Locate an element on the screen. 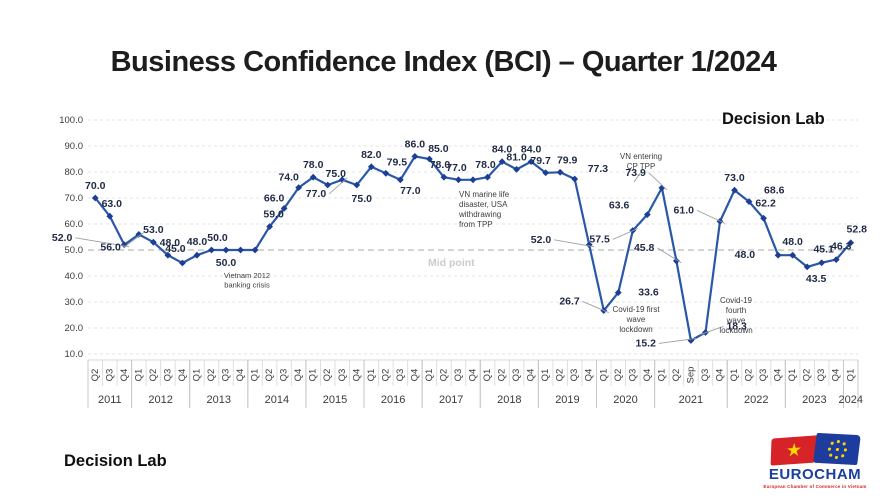  svg-text: Mid point is located at coordinates (451, 263).